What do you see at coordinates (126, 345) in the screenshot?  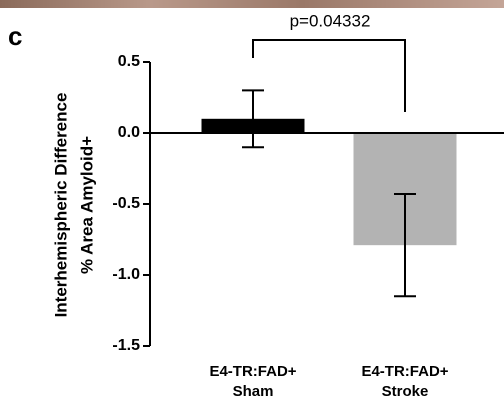 I see `y-tick-label: -1.5` at bounding box center [126, 345].